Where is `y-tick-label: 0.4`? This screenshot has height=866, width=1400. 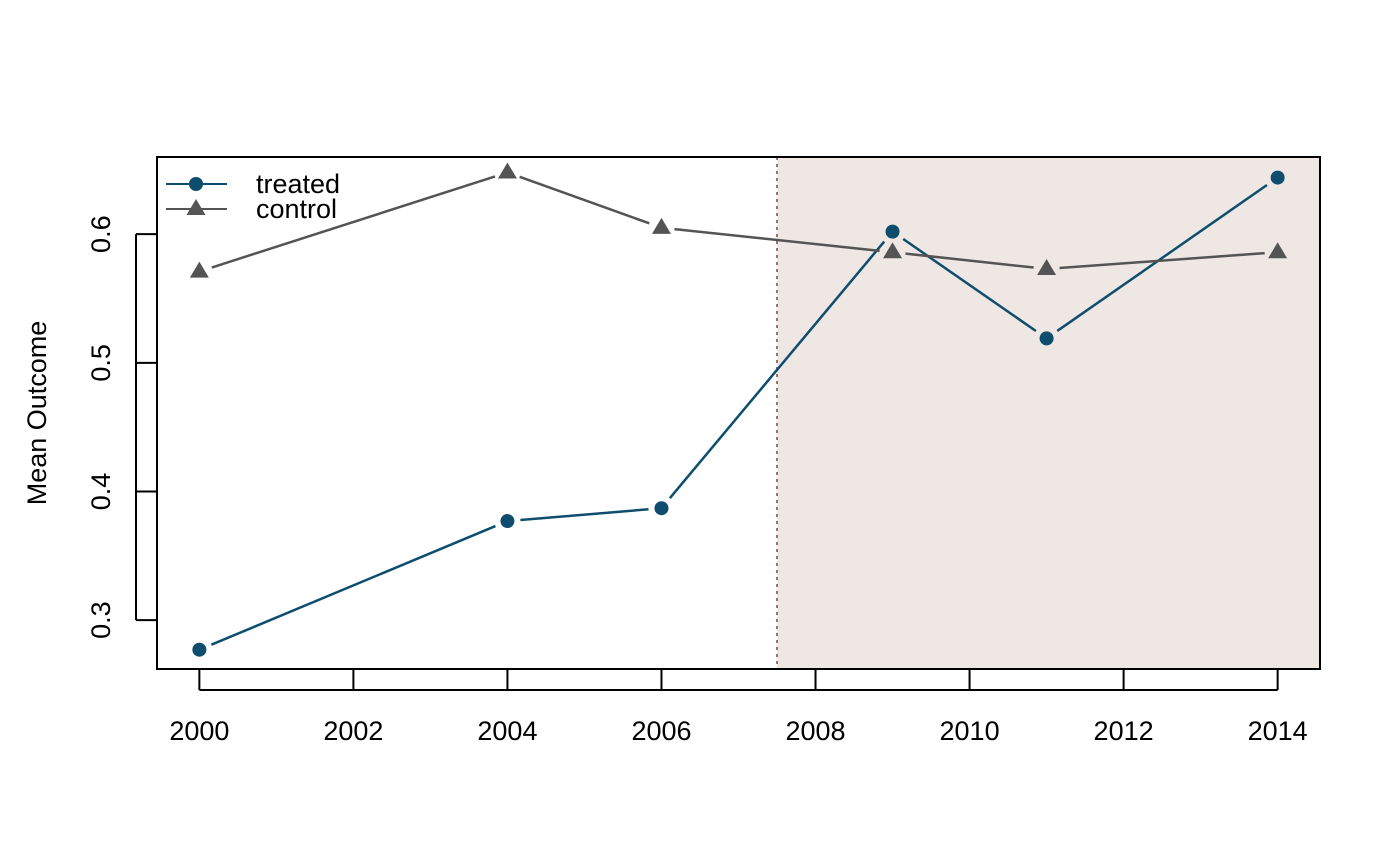 y-tick-label: 0.4 is located at coordinates (101, 492).